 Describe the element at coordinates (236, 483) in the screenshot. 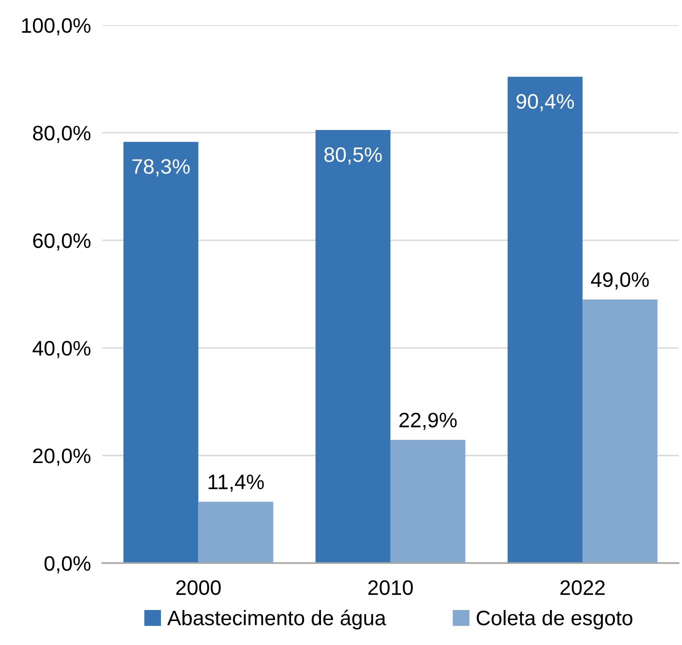

I see `data-label: 11,4%` at that location.